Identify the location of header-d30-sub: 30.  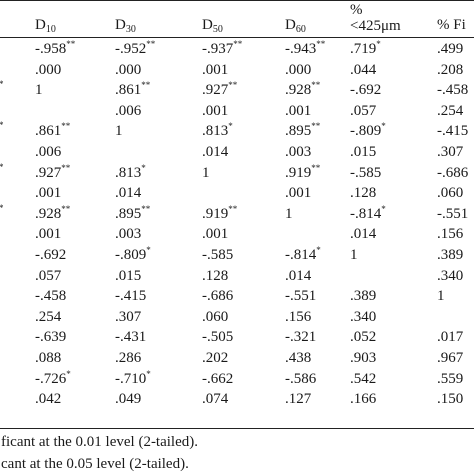
(130, 29).